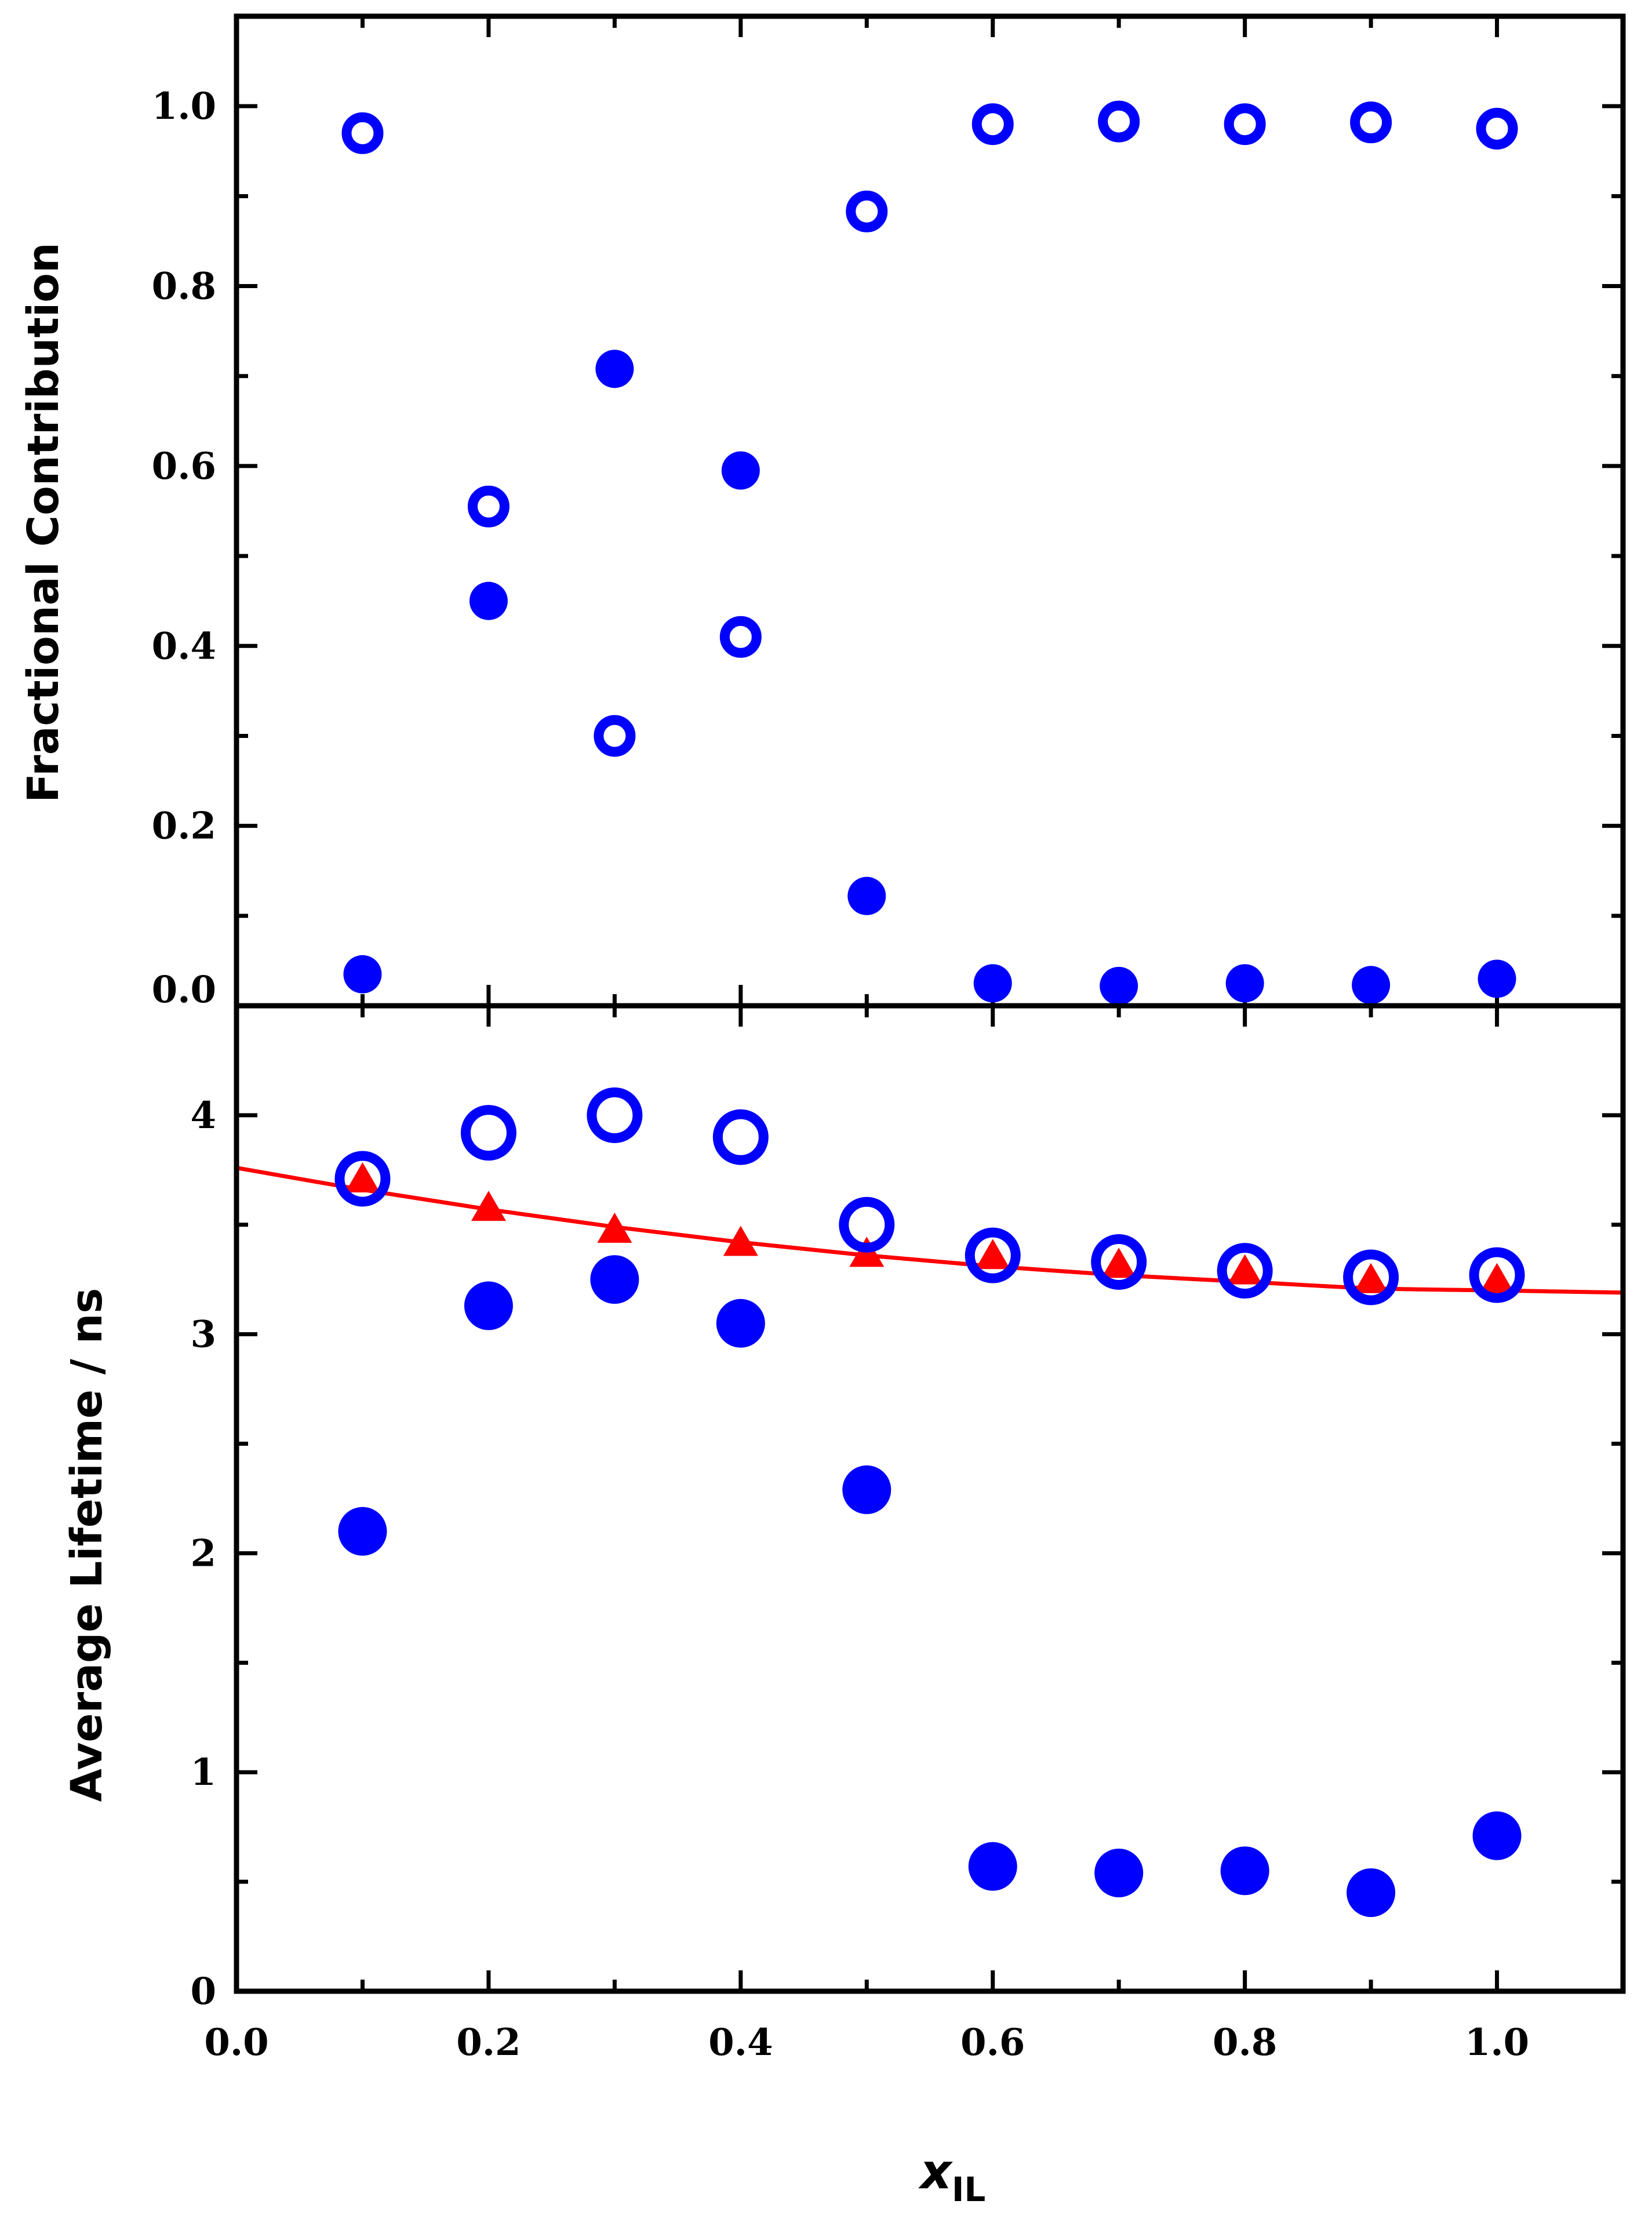 Image resolution: width=1652 pixels, height=2226 pixels. Describe the element at coordinates (184, 466) in the screenshot. I see `top-y-tick-label: 0.6` at that location.